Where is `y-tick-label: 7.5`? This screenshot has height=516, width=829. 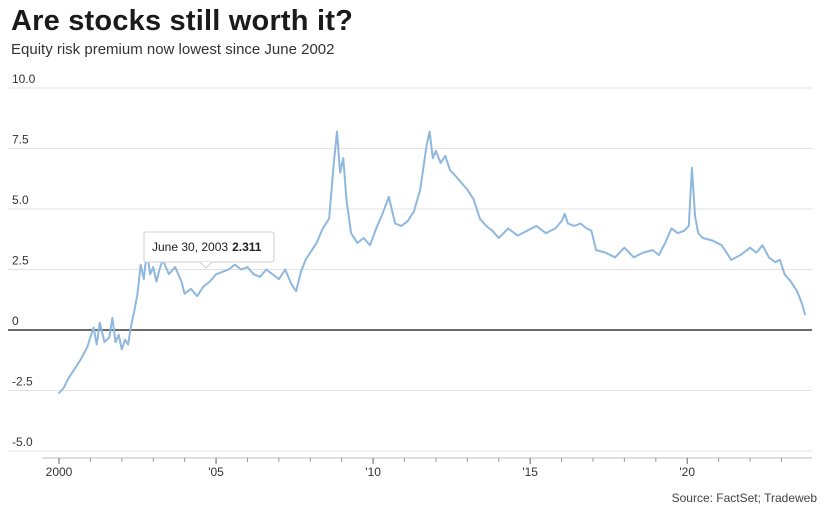 y-tick-label: 7.5 is located at coordinates (20, 140).